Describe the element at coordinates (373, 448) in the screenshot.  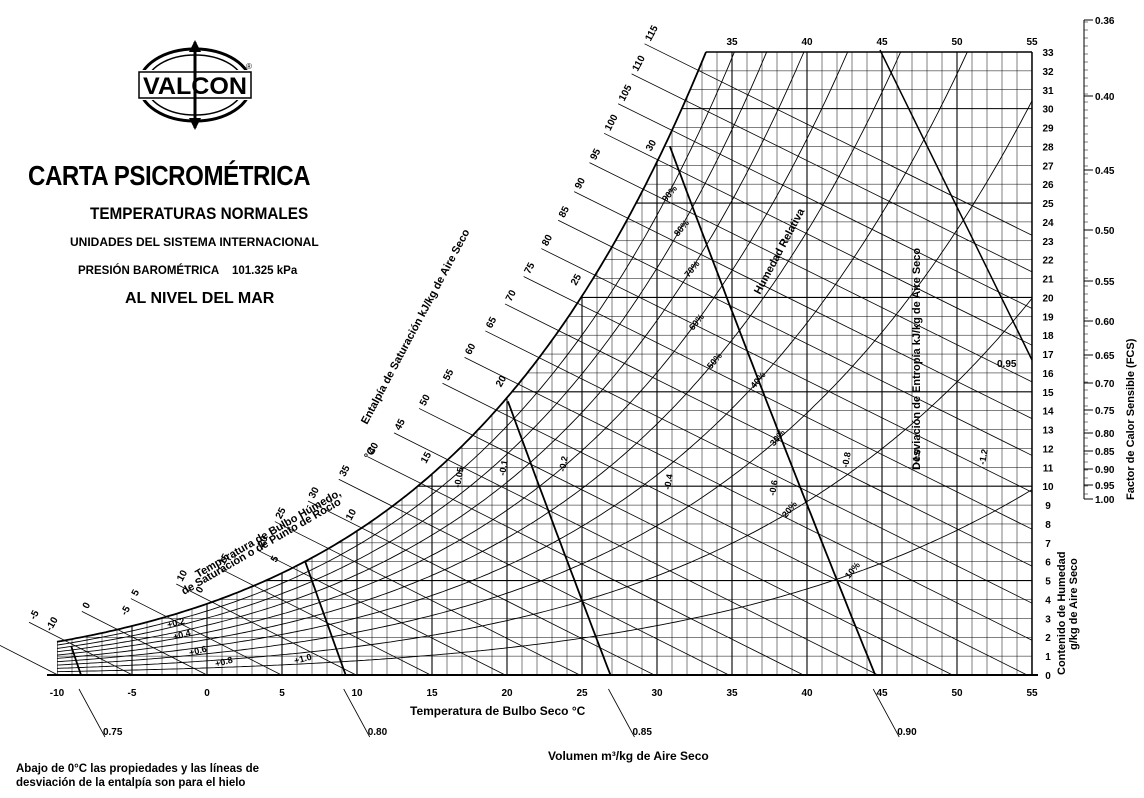
I see `enthalpy-tick-label: 40` at that location.